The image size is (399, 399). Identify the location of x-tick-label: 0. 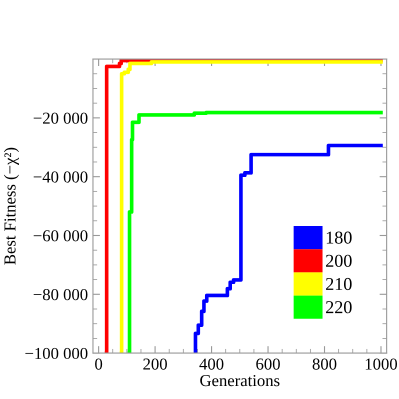
(98, 364).